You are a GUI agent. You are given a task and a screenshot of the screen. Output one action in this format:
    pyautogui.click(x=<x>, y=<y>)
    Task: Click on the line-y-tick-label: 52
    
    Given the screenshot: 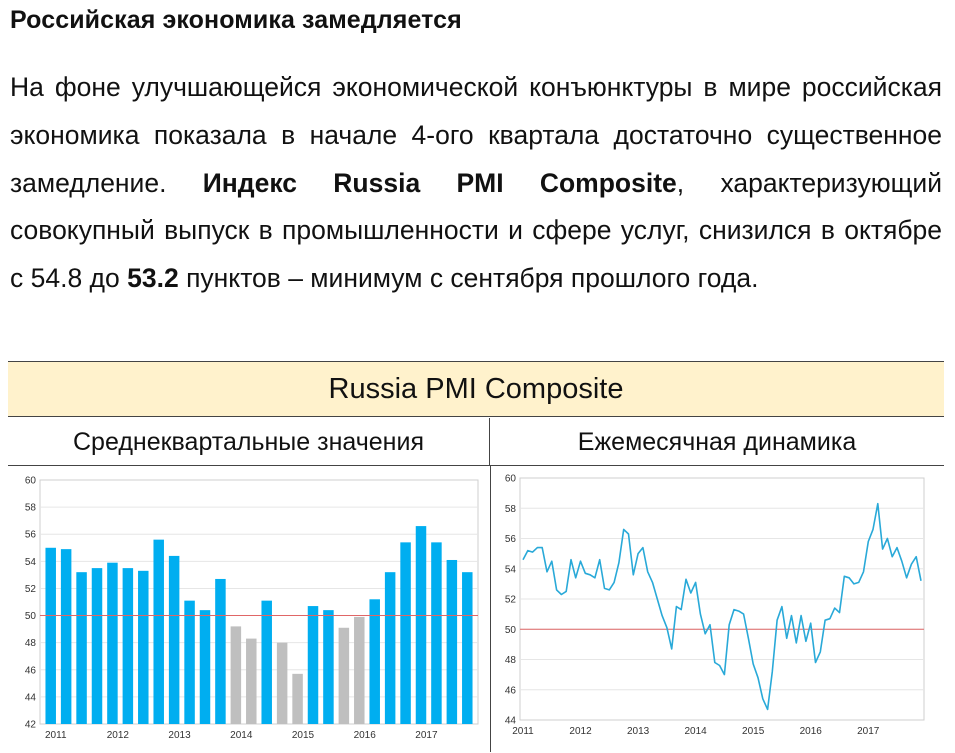 What is the action you would take?
    pyautogui.click(x=511, y=600)
    